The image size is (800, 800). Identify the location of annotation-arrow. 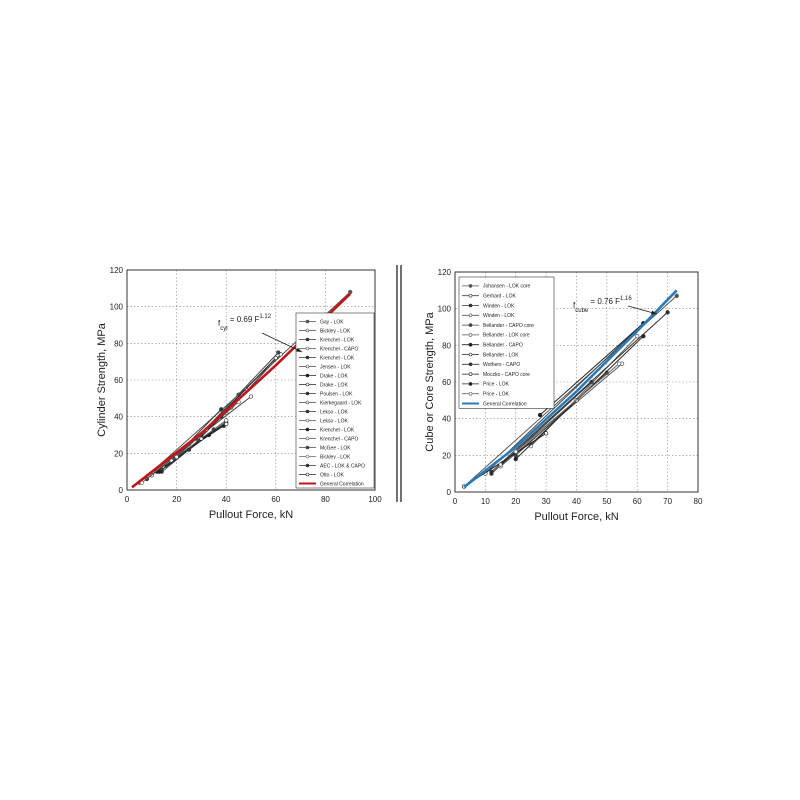
(282, 342).